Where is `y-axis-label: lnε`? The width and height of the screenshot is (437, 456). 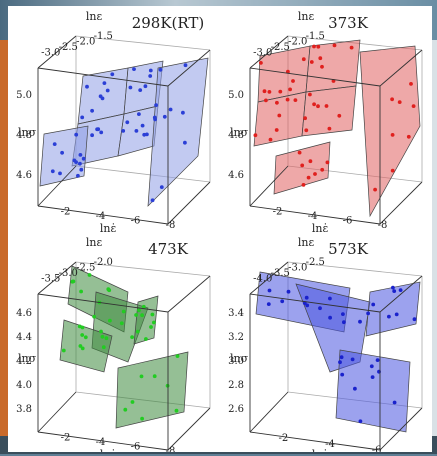
y-axis-label: lnε is located at coordinates (94, 16).